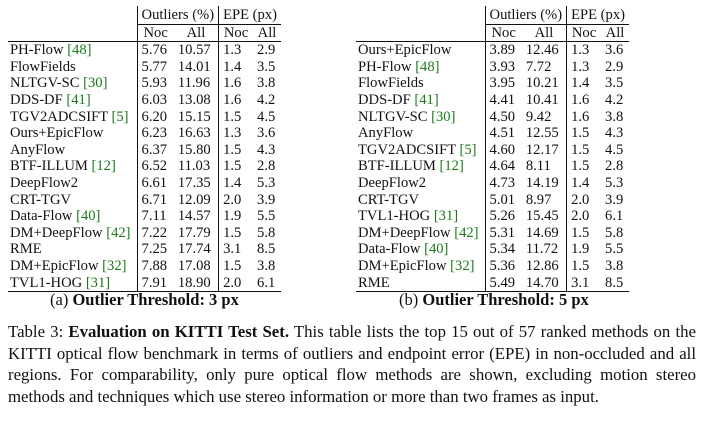 The image size is (702, 441). Describe the element at coordinates (26, 249) in the screenshot. I see `method-name: RME` at that location.